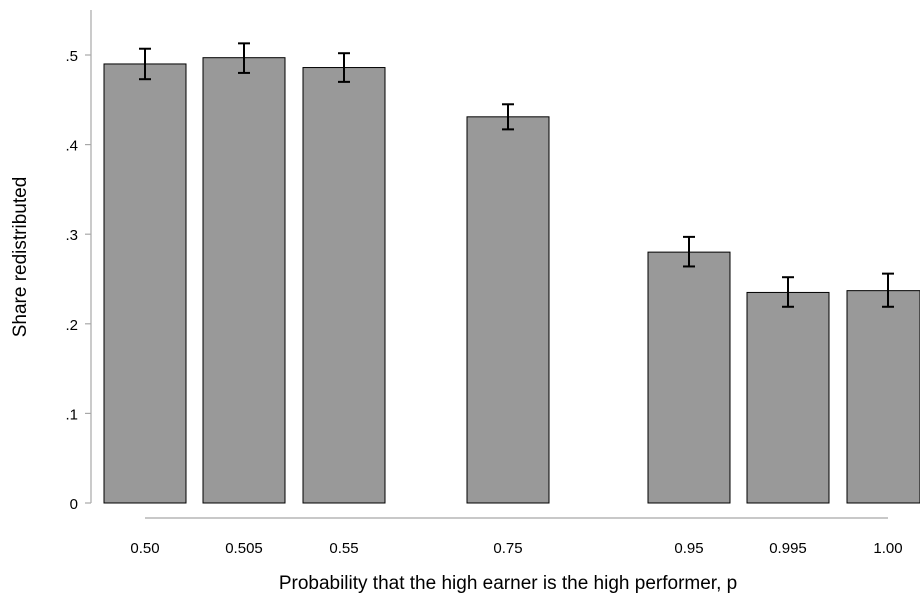  Describe the element at coordinates (144, 548) in the screenshot. I see `x-tick-label: 0.50` at that location.